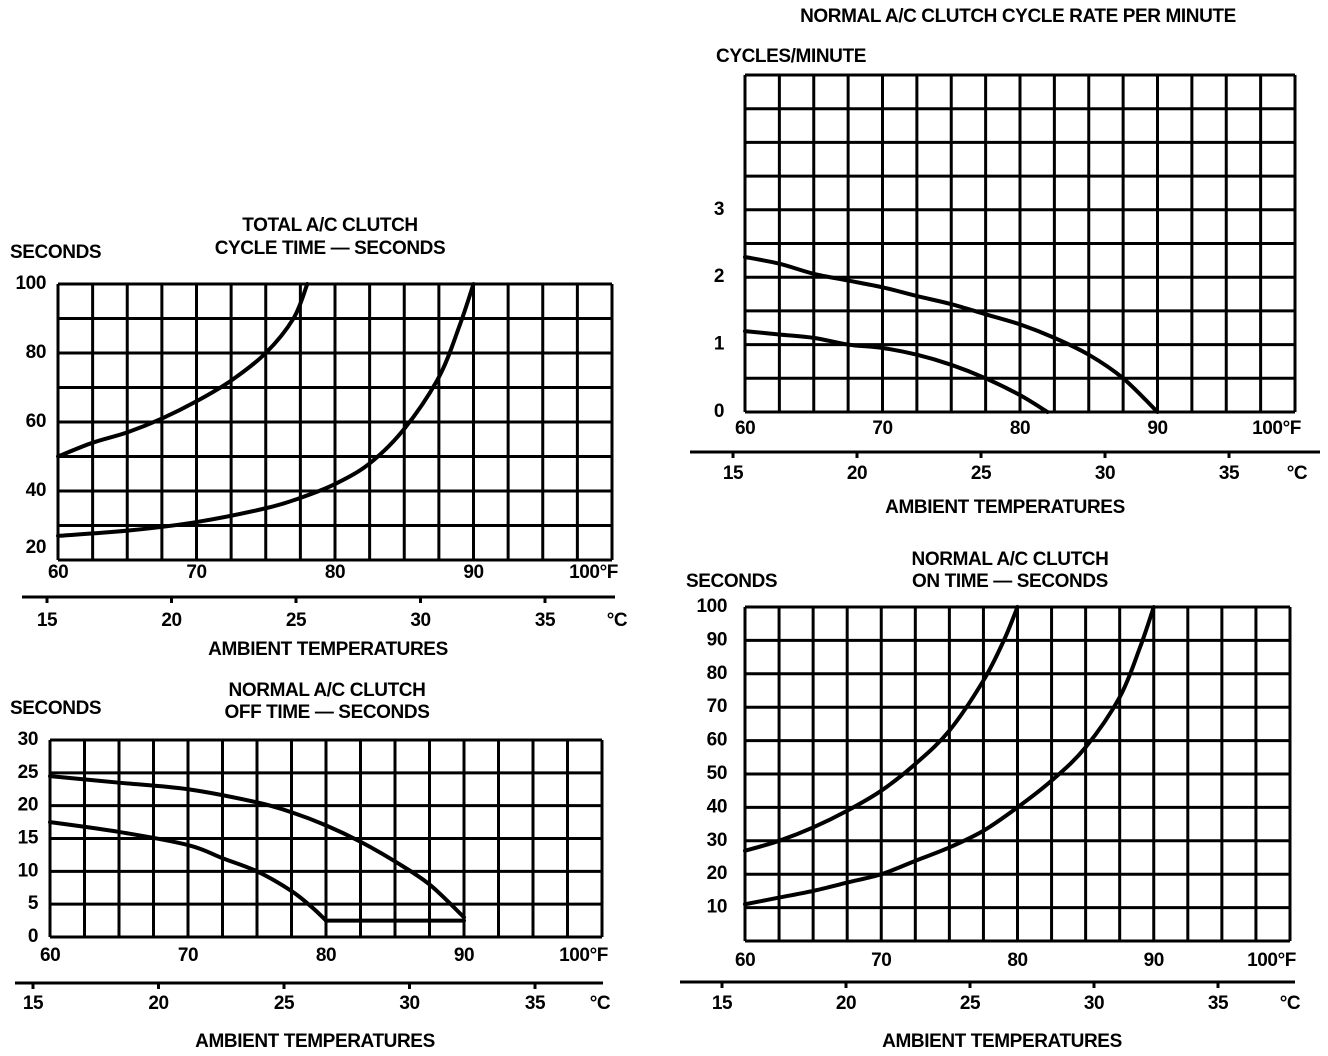 This screenshot has height=1056, width=1328. Describe the element at coordinates (717, 706) in the screenshot. I see `y-tick-label: 70` at that location.